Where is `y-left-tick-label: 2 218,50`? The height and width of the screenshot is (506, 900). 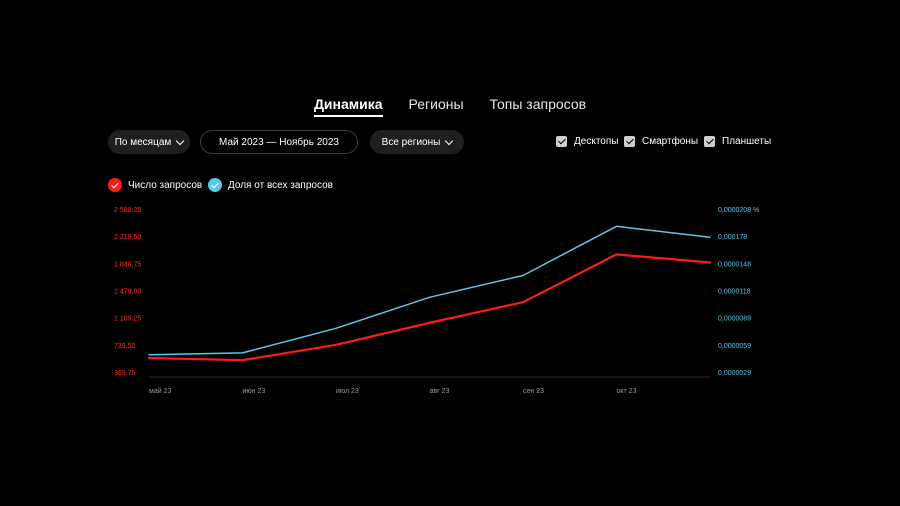 y-left-tick-label: 2 218,50 is located at coordinates (127, 237).